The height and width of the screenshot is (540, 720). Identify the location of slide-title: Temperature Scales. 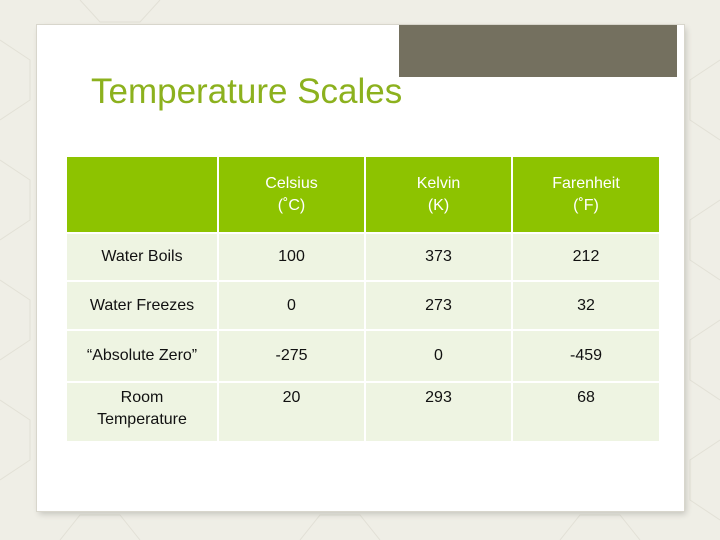
(247, 91).